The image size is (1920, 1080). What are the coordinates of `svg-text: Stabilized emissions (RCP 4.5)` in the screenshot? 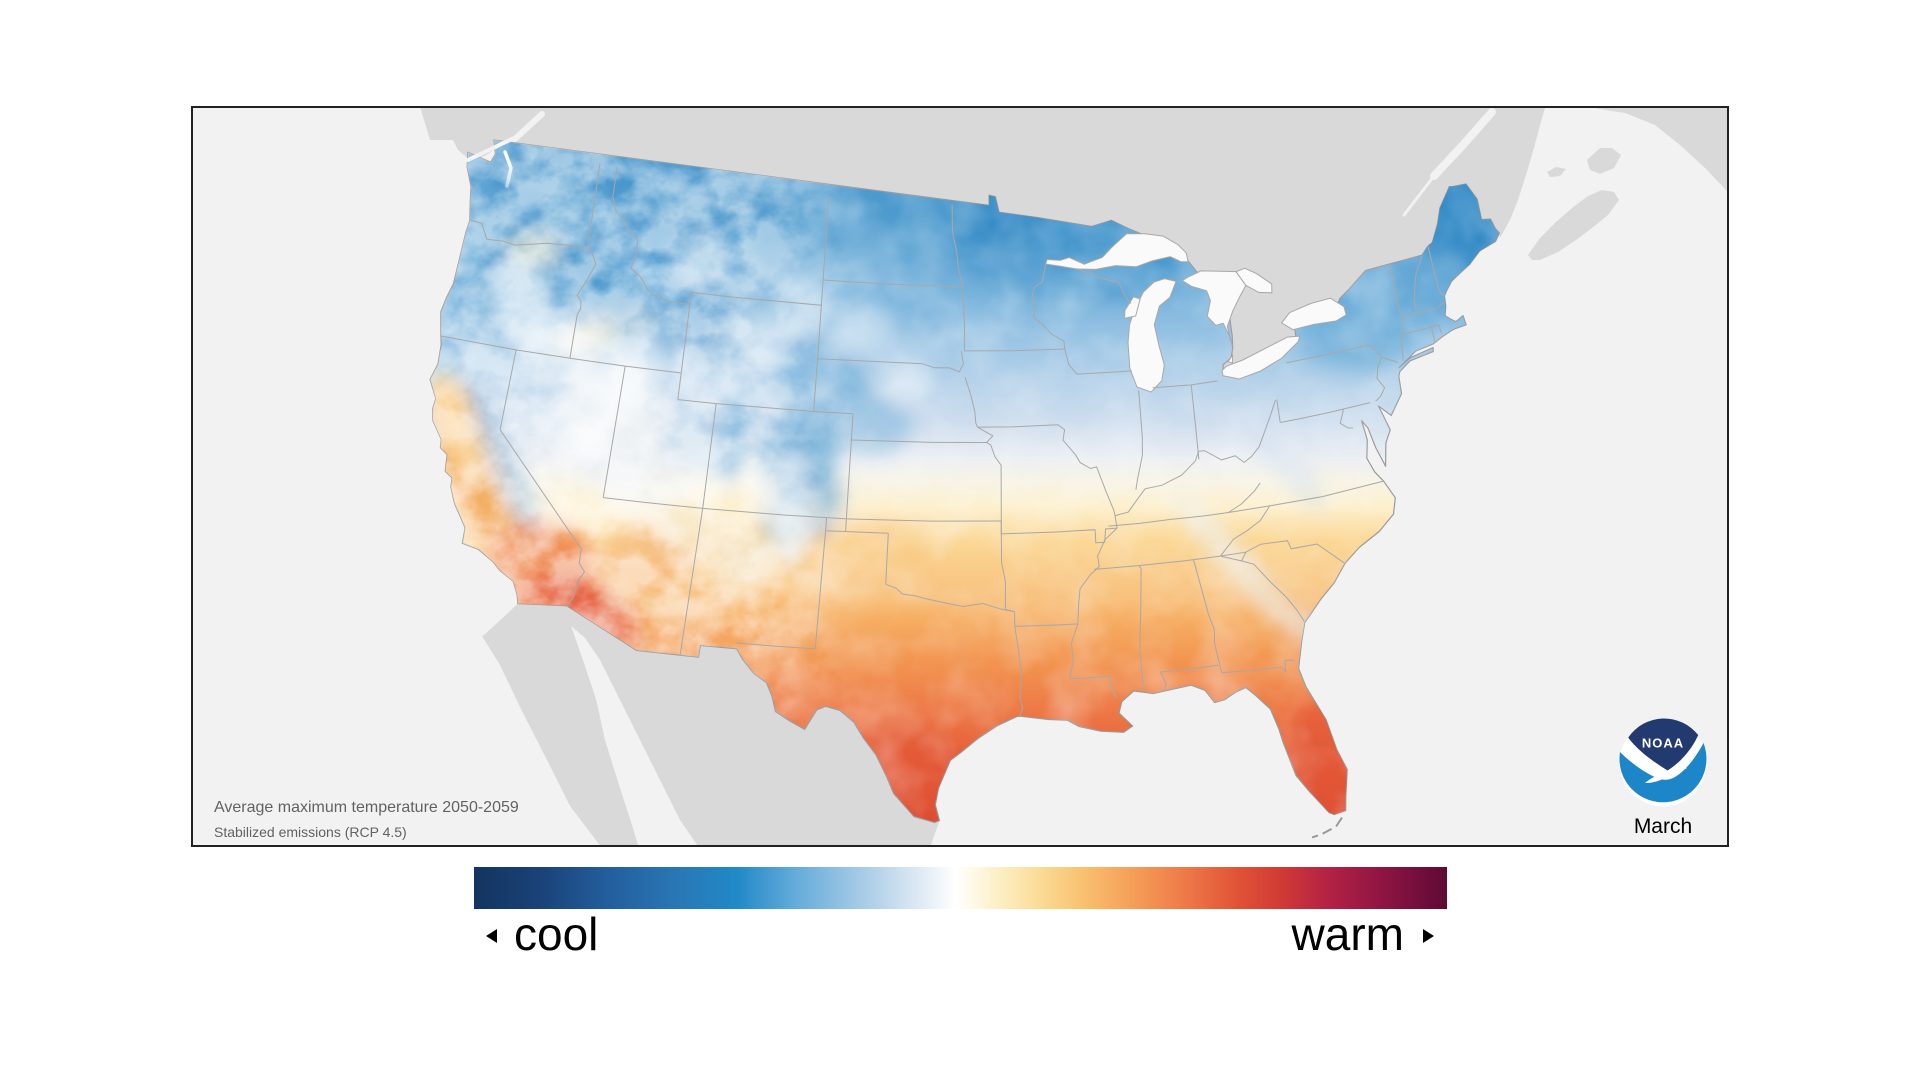 It's located at (310, 832).